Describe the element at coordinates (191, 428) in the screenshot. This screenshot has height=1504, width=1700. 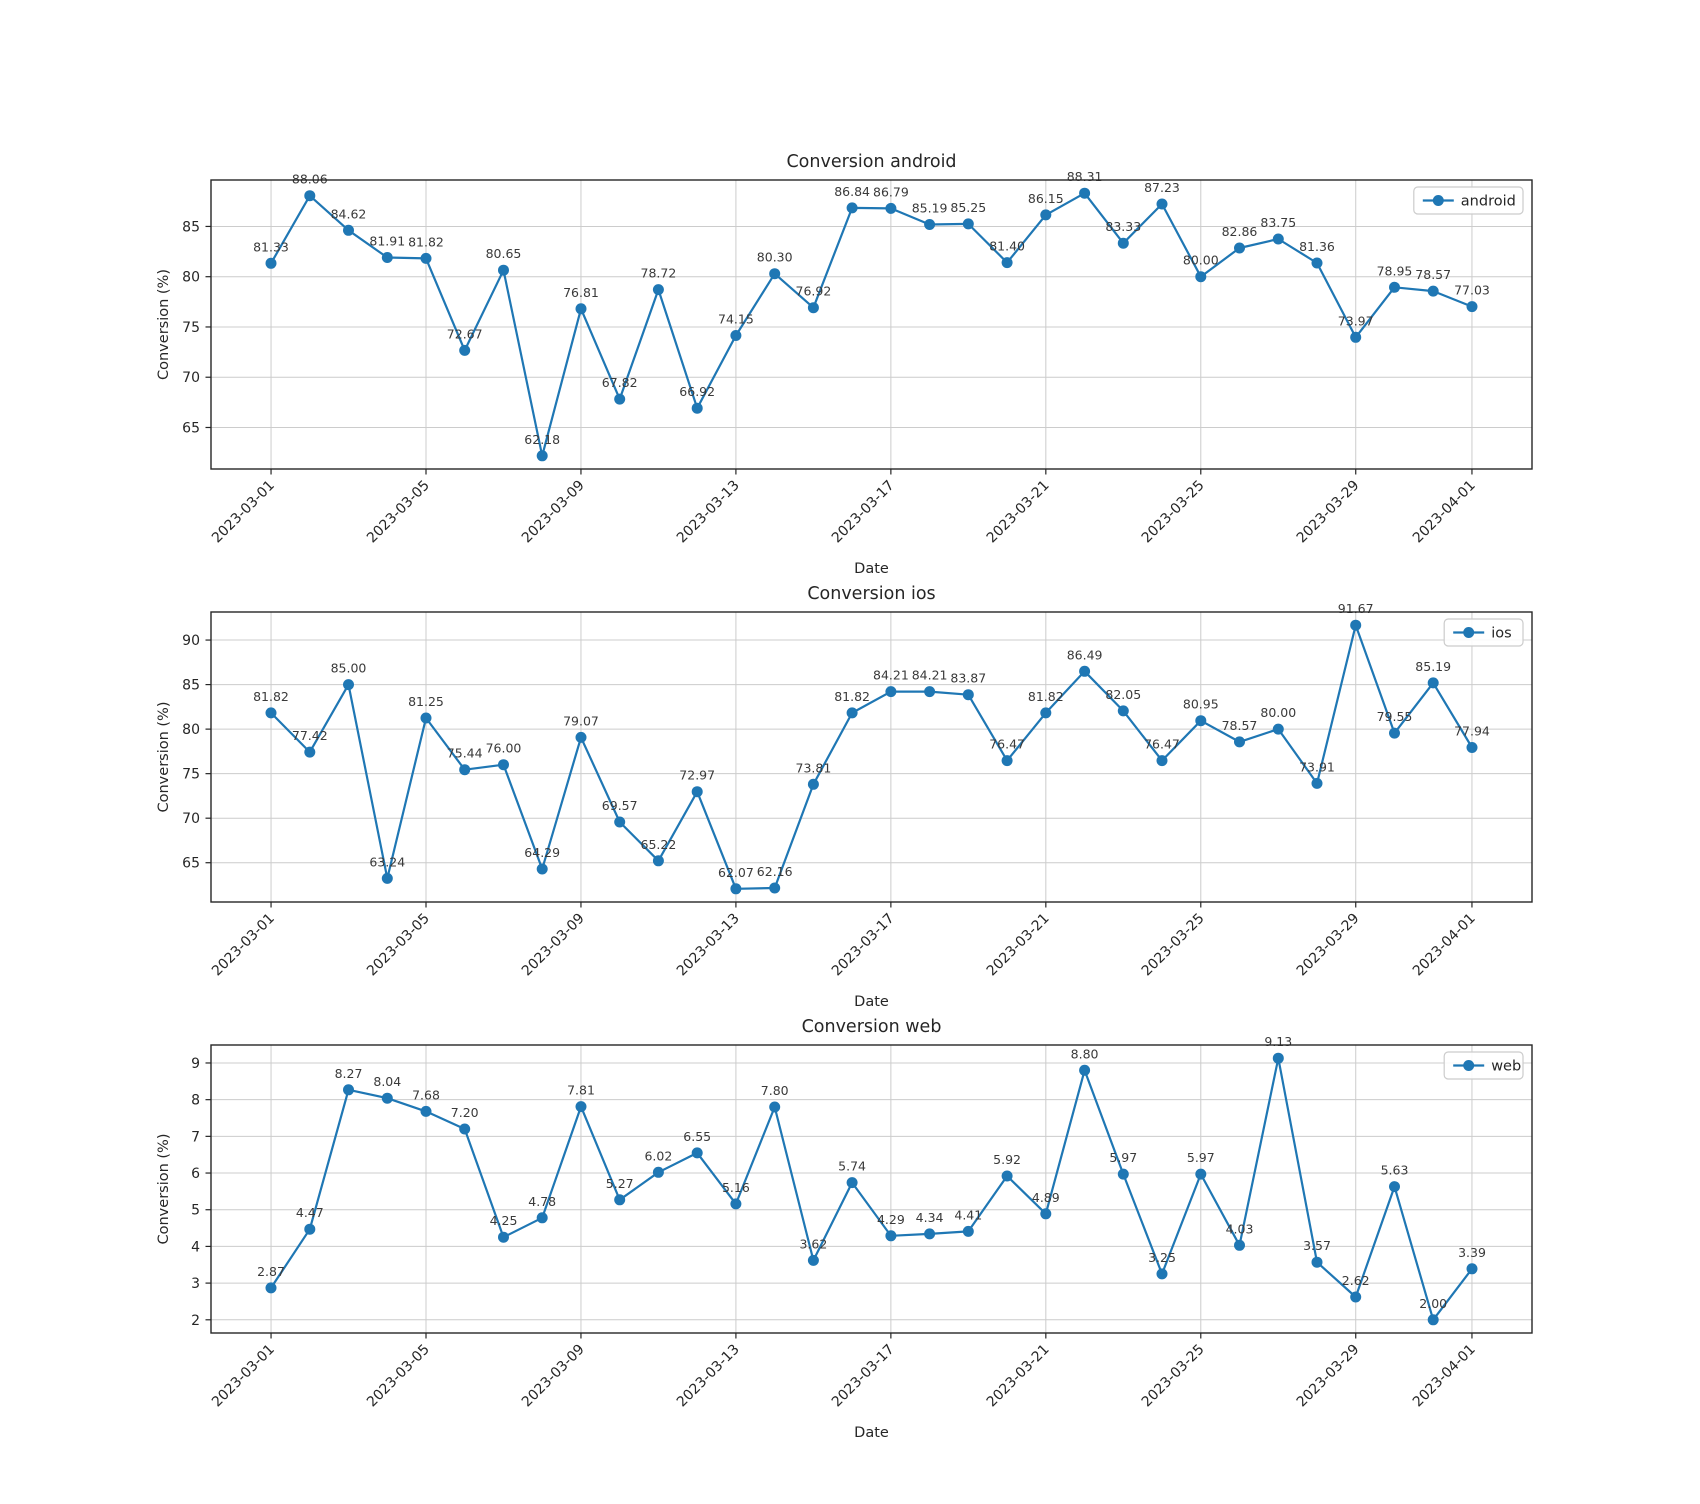
I see `y-tick-label: 65` at that location.